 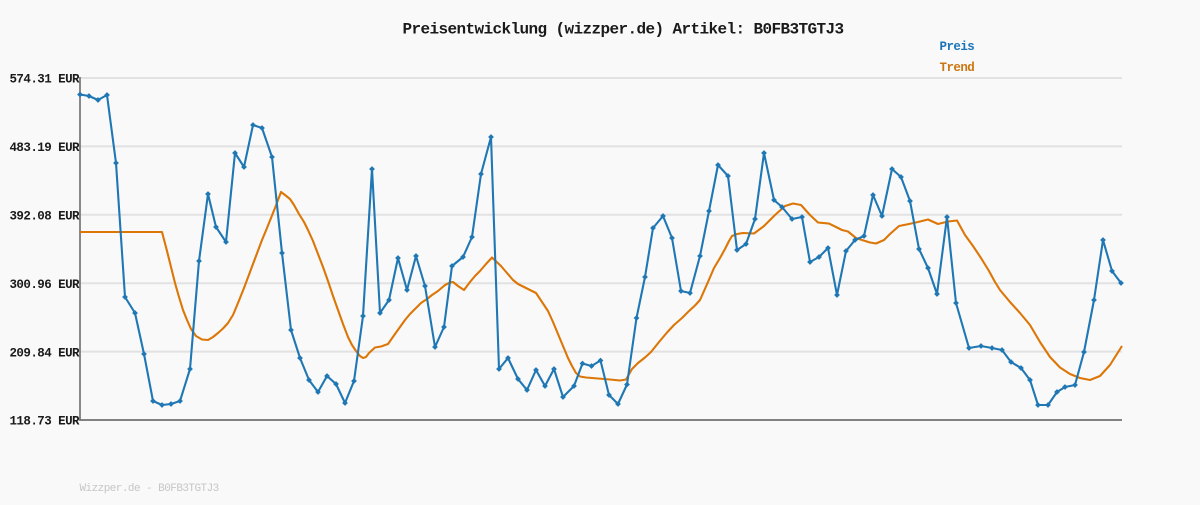 I want to click on svg-text: 209.84 EUR, so click(x=44, y=353).